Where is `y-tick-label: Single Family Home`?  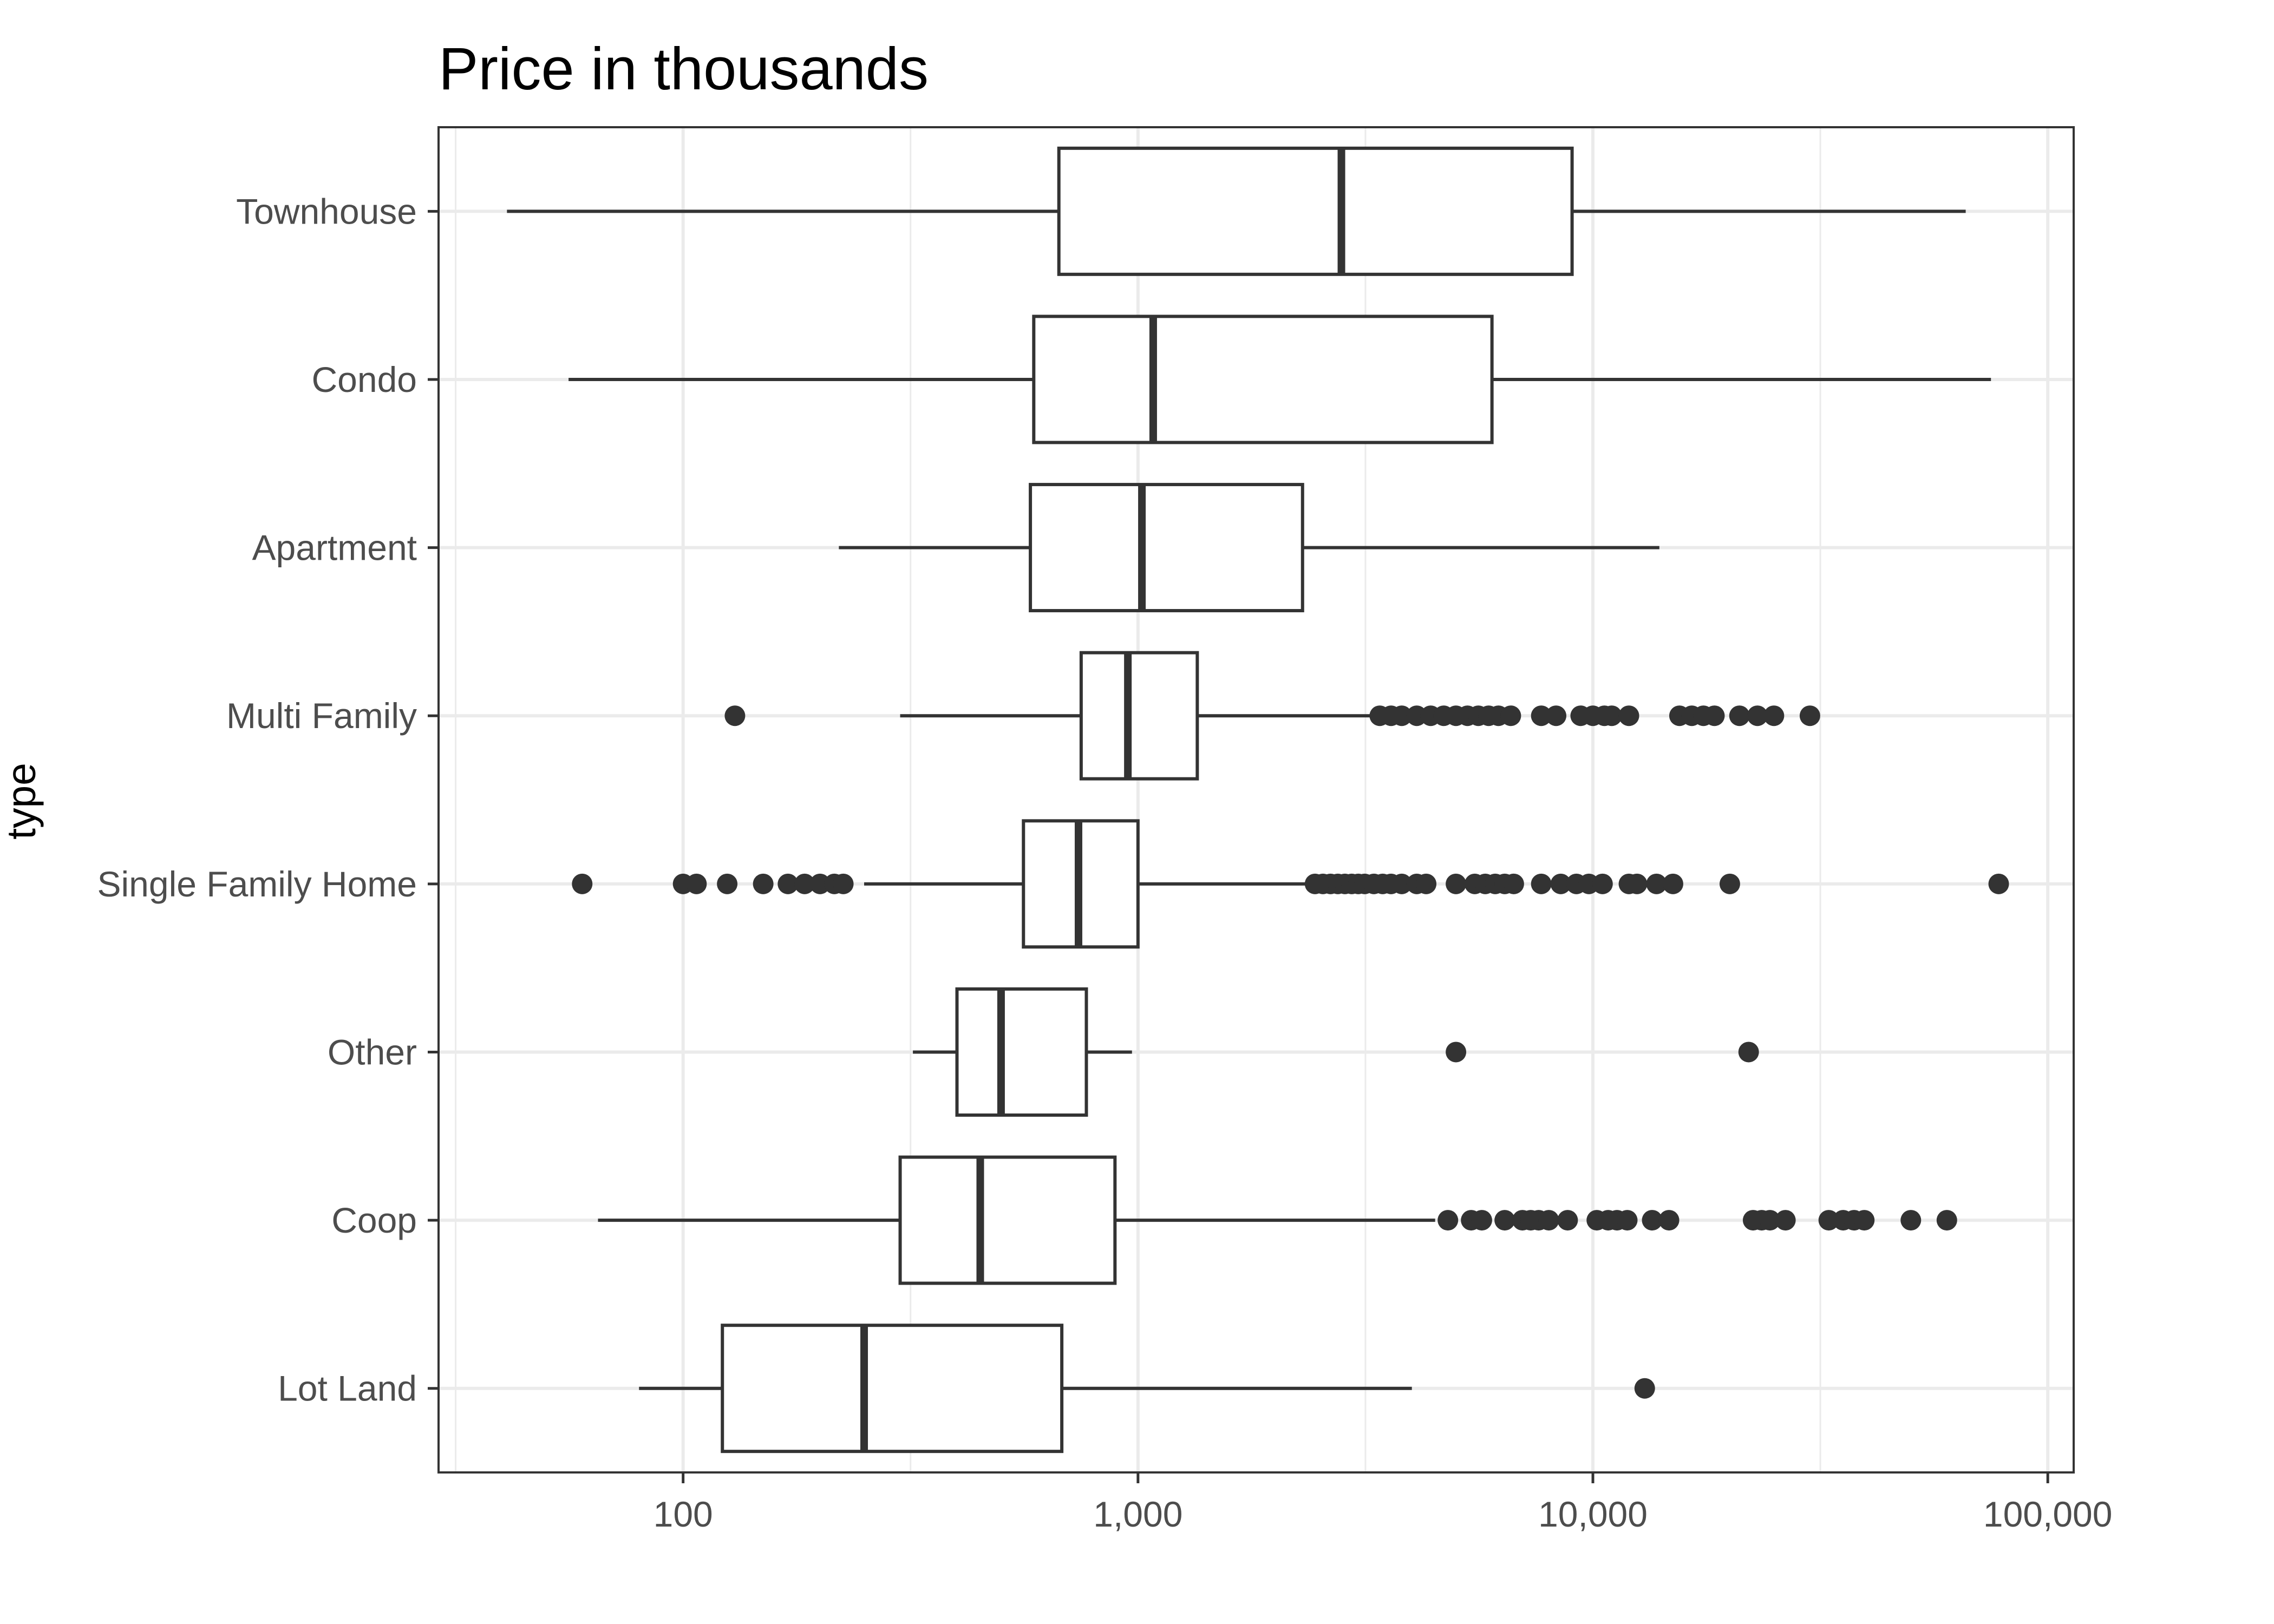 y-tick-label: Single Family Home is located at coordinates (257, 884).